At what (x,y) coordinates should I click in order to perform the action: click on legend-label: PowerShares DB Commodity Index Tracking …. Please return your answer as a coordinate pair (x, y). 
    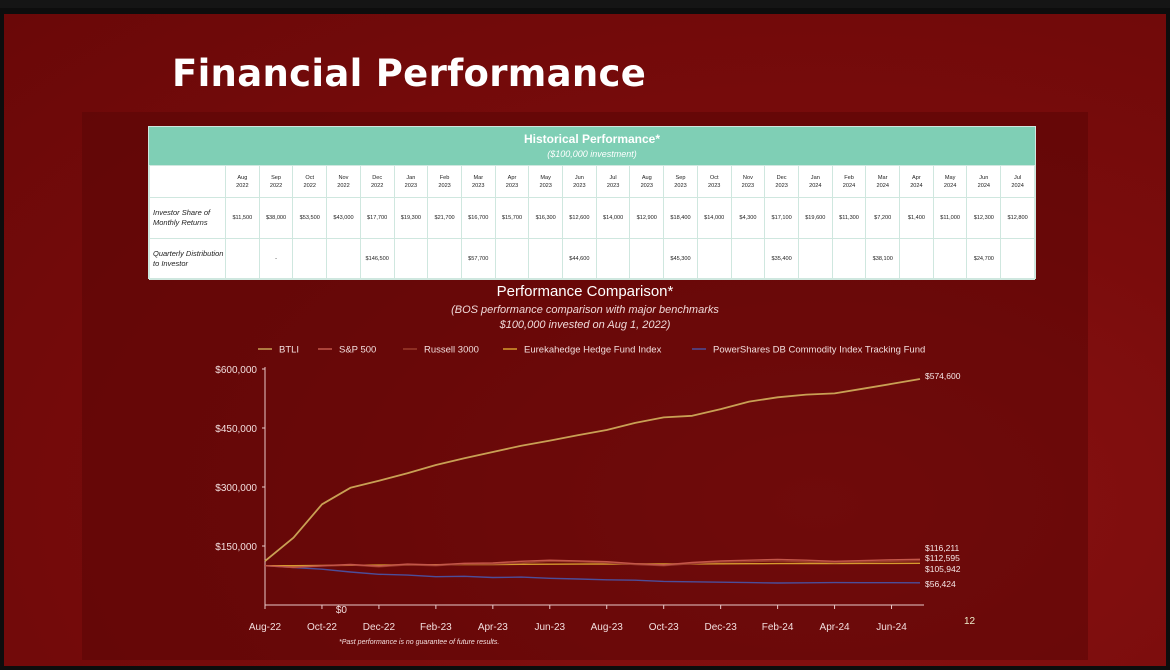
    Looking at the image, I should click on (819, 350).